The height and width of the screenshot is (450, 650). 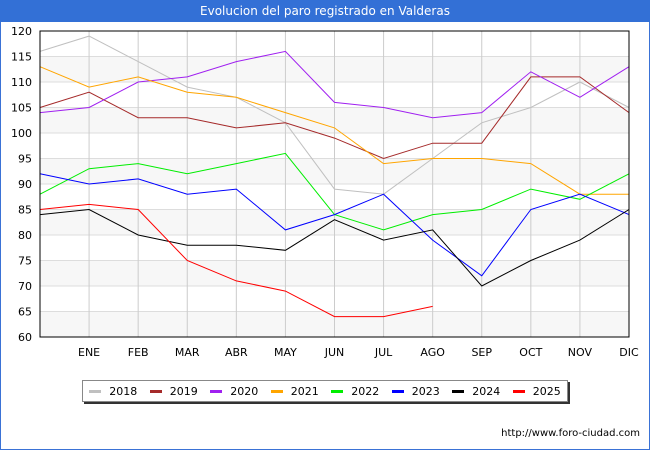 I want to click on legend-label: 2019, so click(x=183, y=391).